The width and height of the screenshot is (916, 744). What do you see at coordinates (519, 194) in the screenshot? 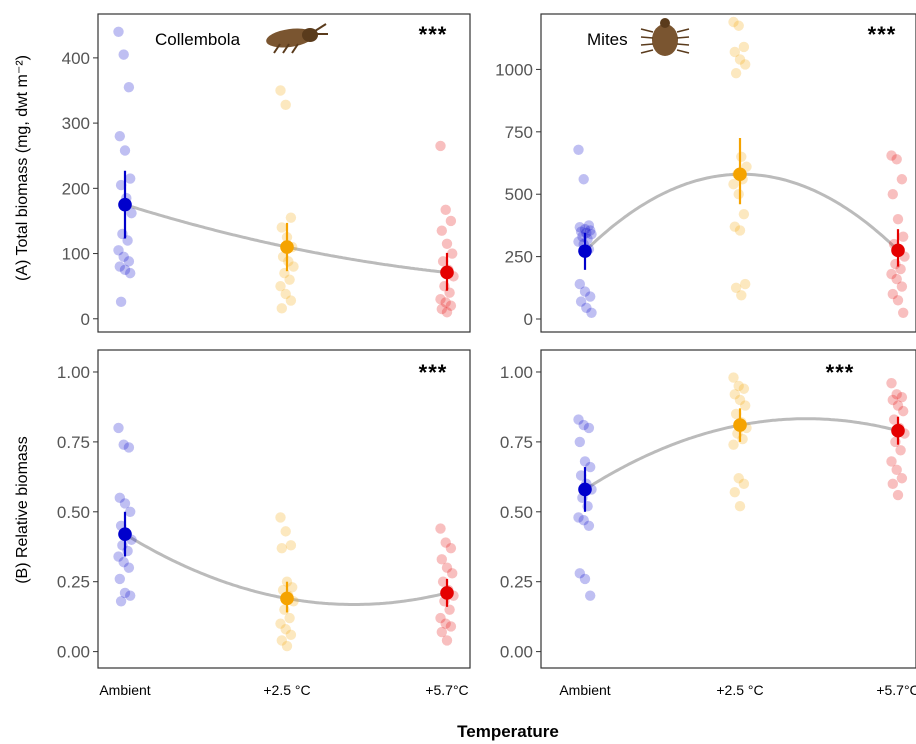
I see `y-tick-label: 500` at bounding box center [519, 194].